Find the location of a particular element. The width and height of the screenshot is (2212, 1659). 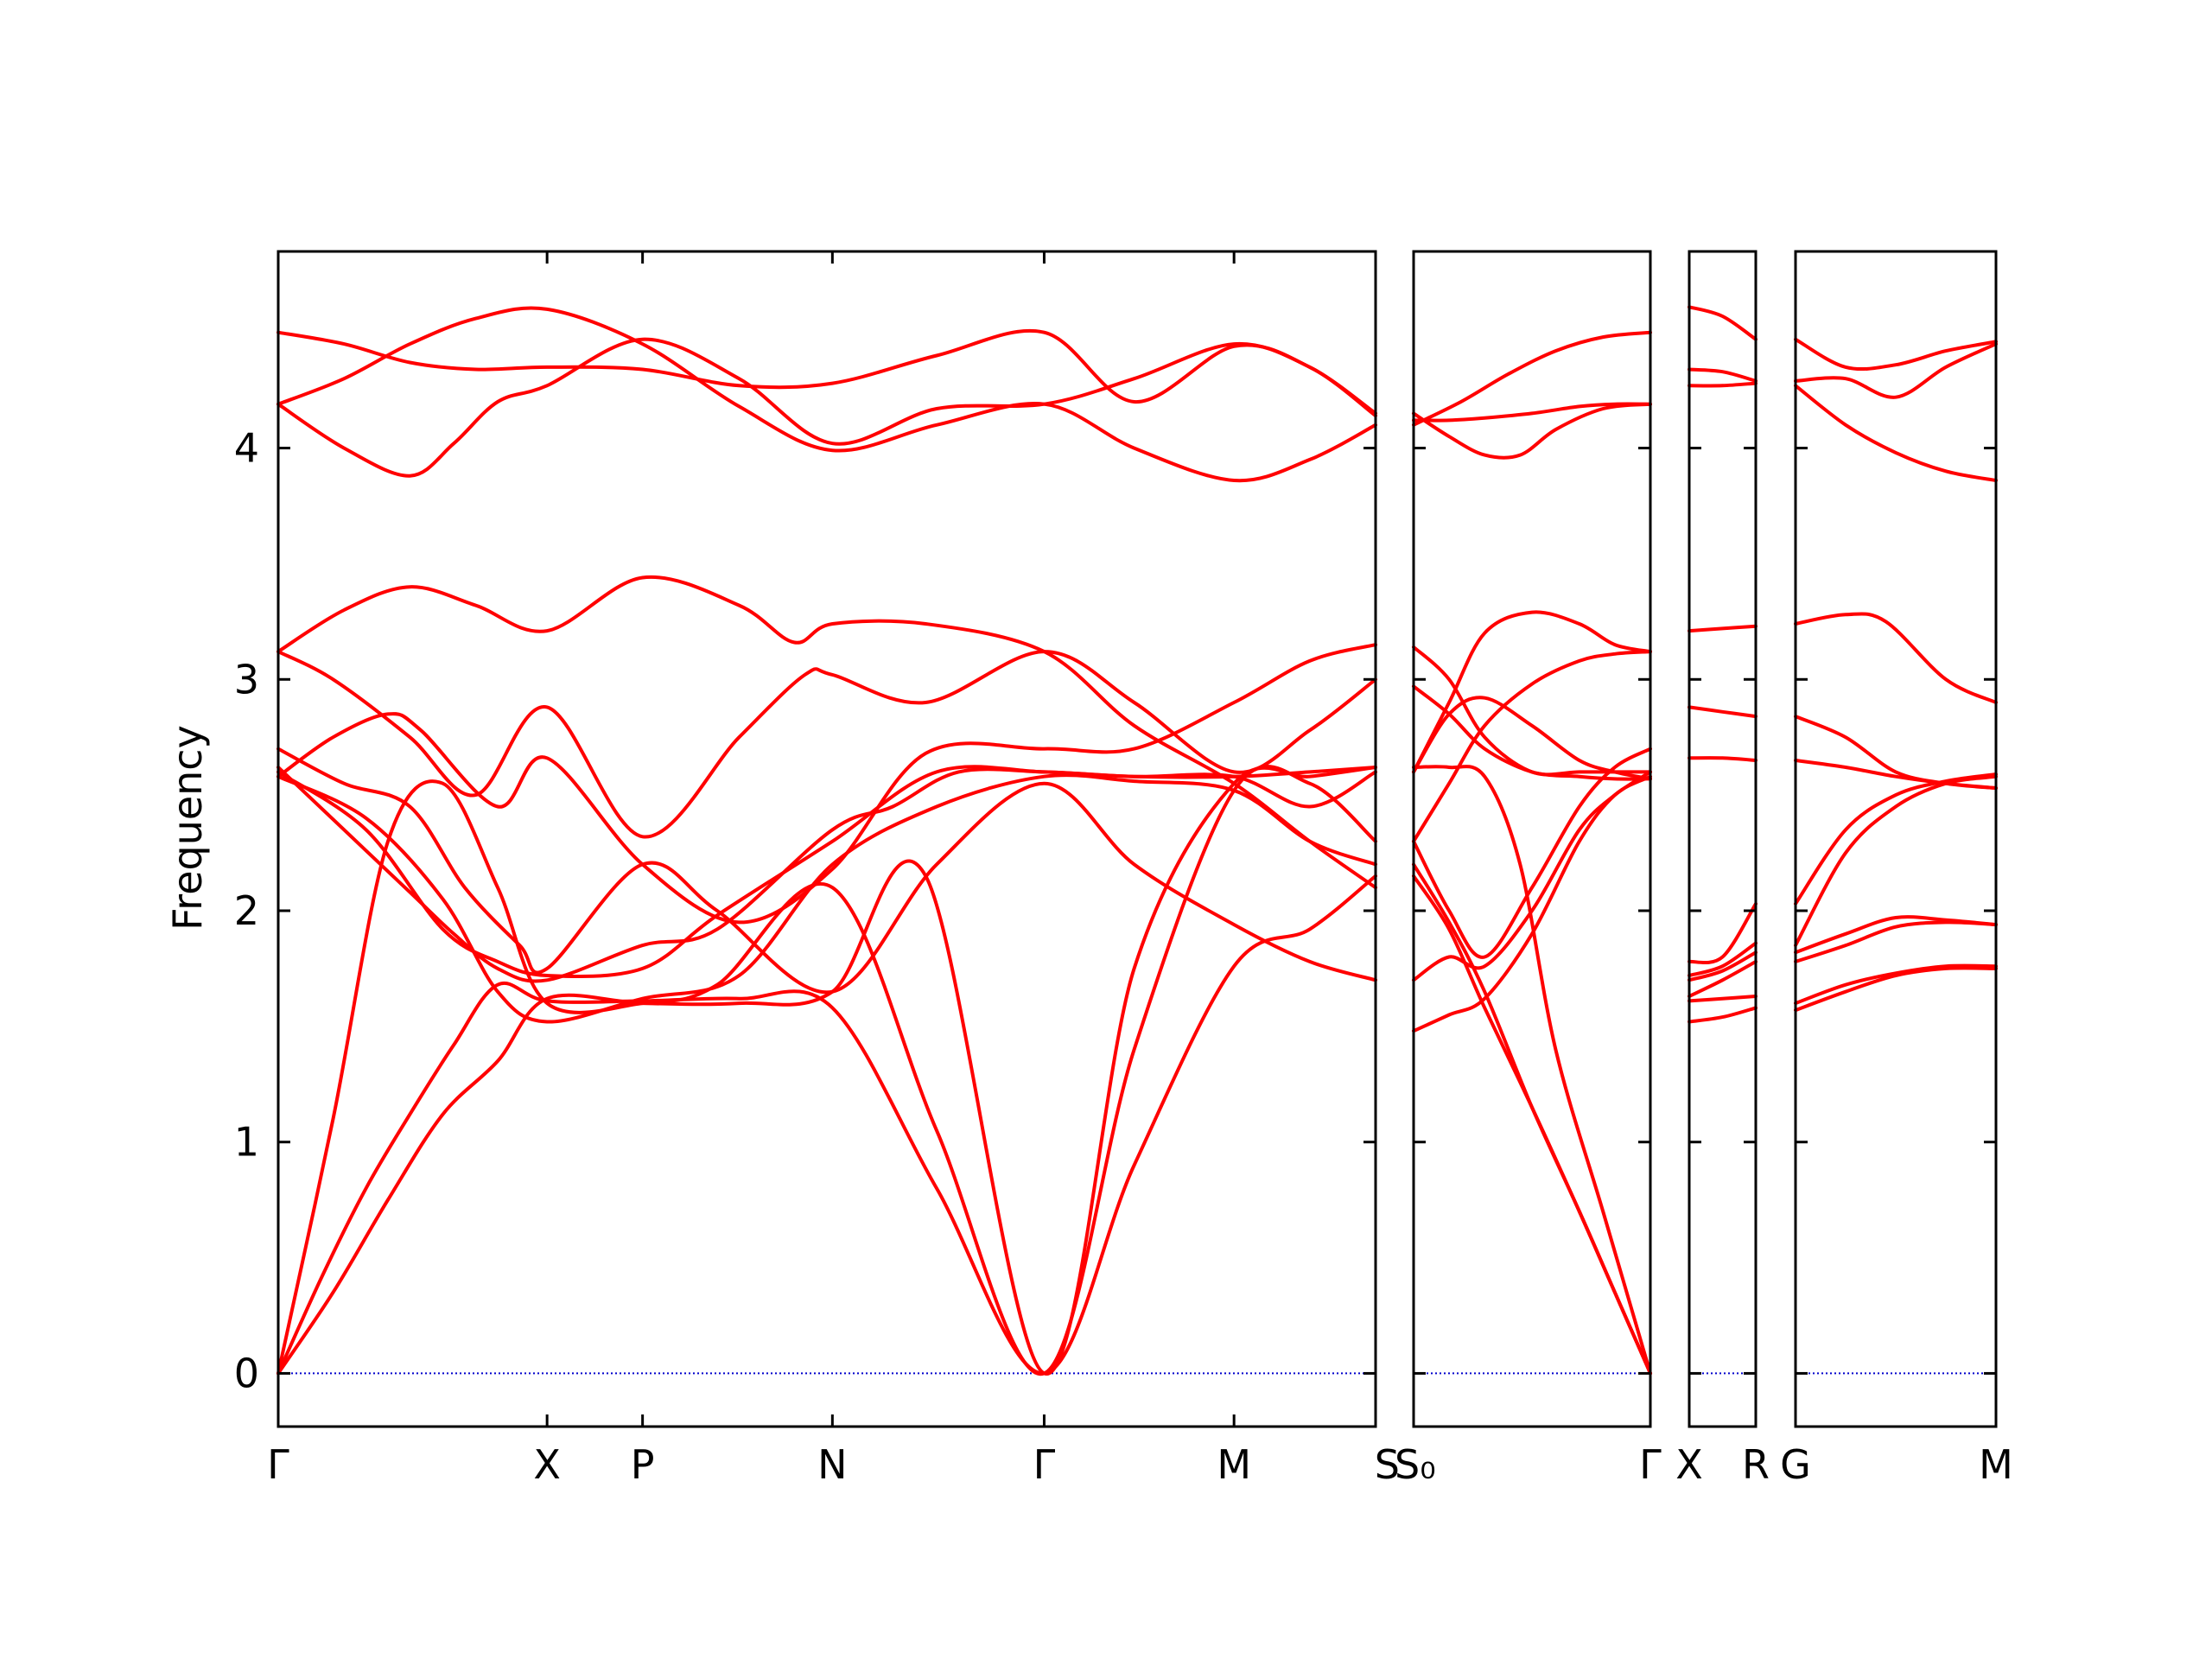

x-tick-label: N is located at coordinates (832, 1464).